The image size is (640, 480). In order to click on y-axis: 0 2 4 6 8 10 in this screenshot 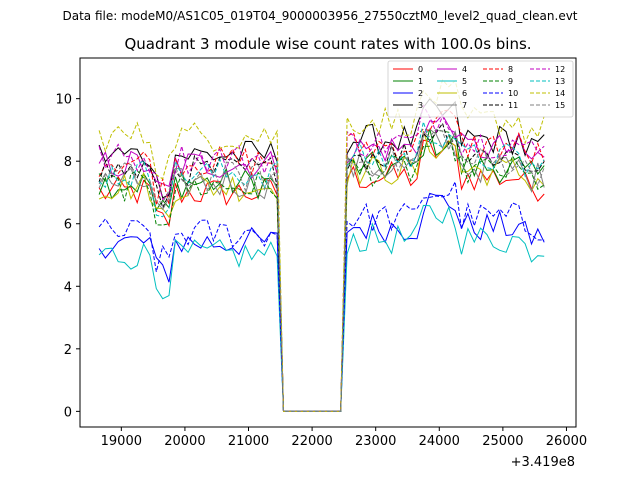, I will do `click(67, 256)`.